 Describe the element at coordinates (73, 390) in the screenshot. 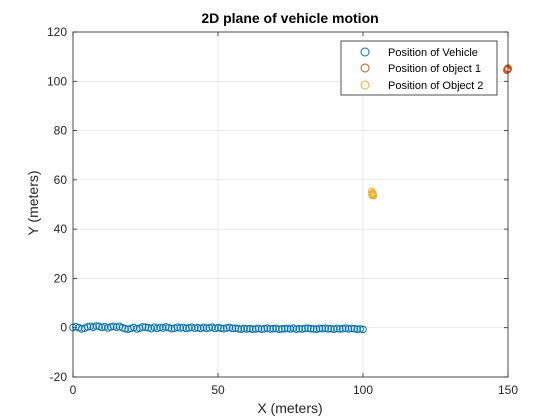

I see `x-tick-label: 0` at that location.